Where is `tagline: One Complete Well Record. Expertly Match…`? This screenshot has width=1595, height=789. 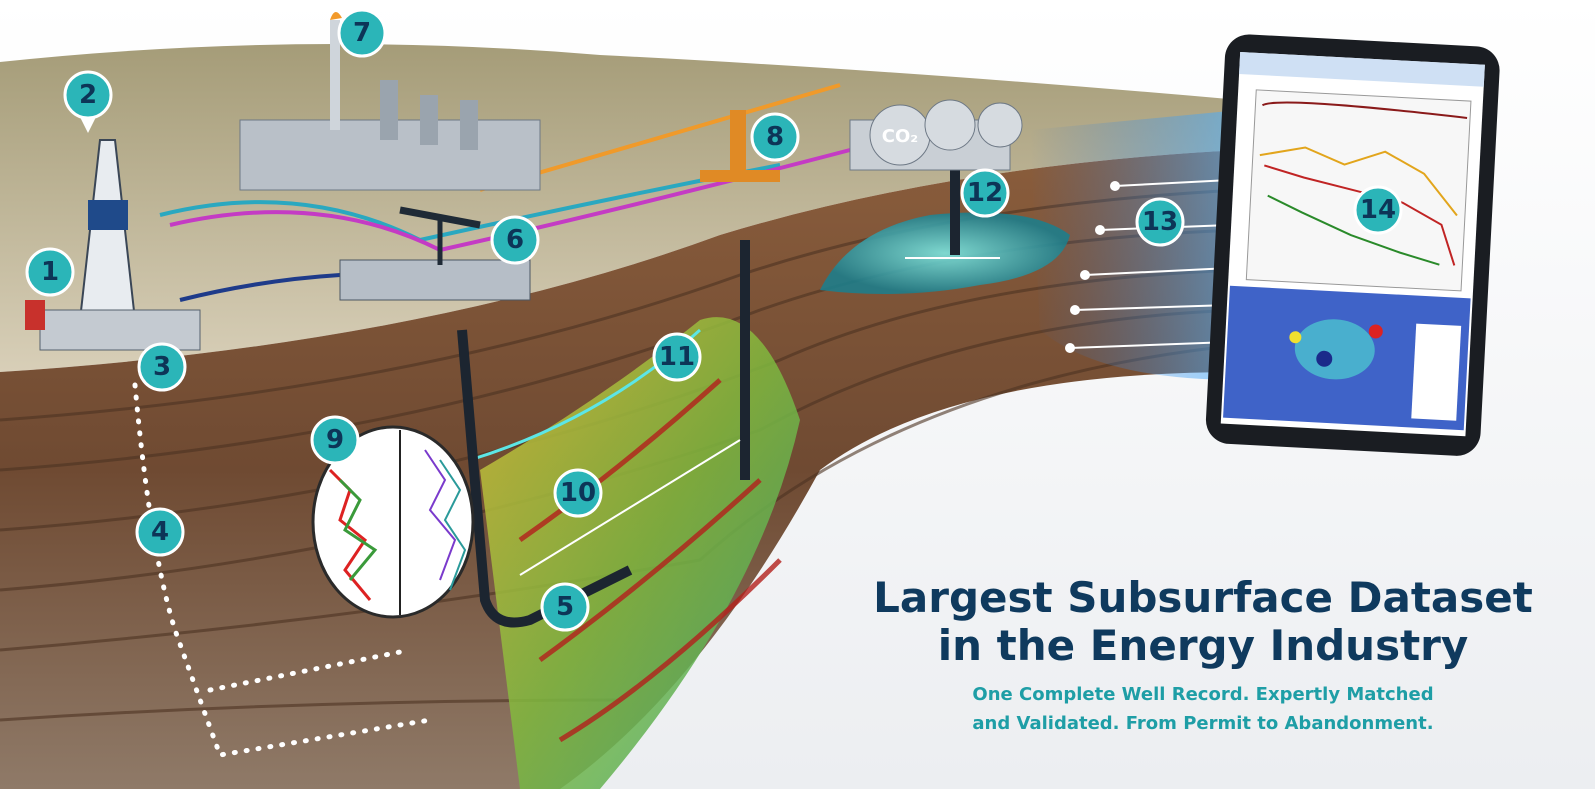
tagline: One Complete Well Record. Expertly Match… is located at coordinates (1202, 694).